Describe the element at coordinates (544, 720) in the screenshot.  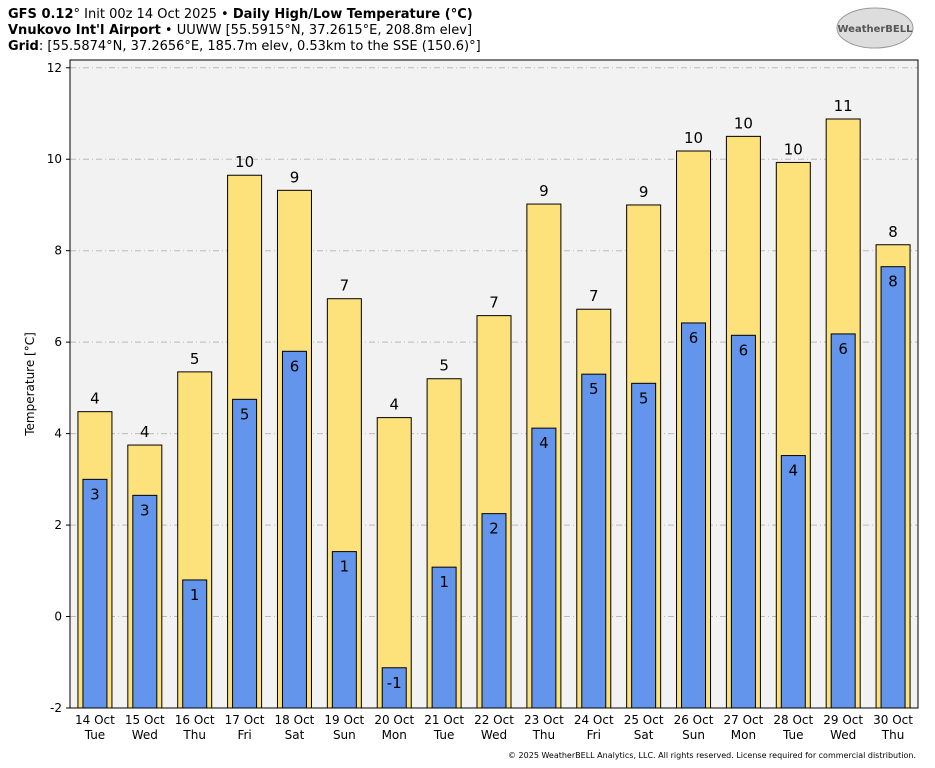
I see `x-tick-label: 23 Oct` at that location.